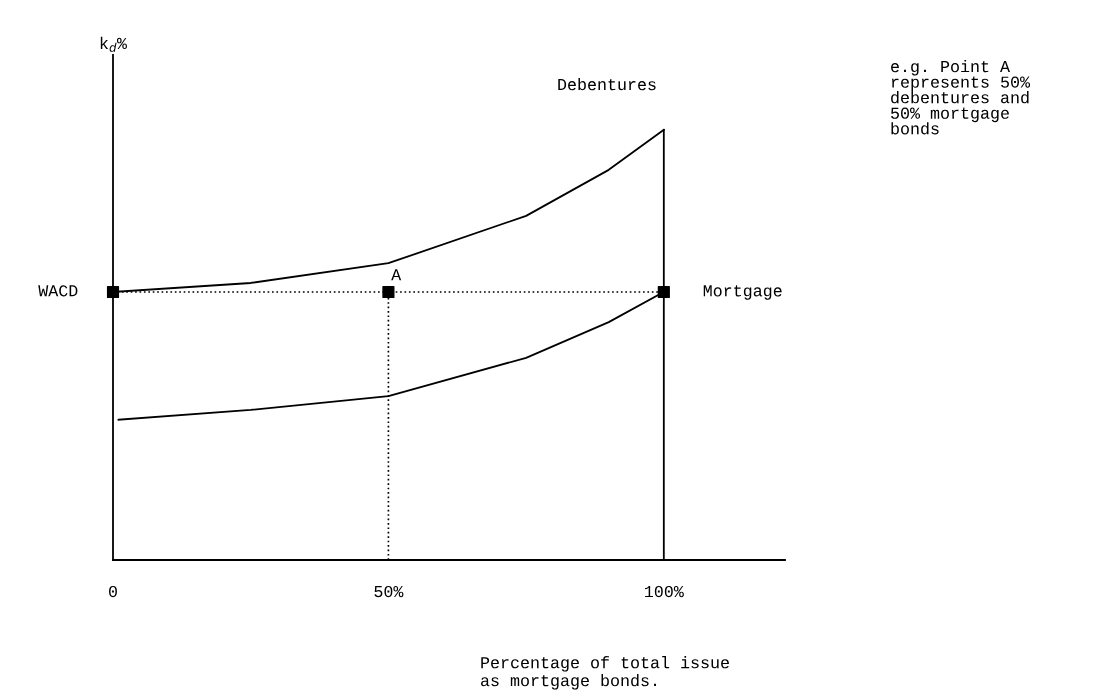 Image resolution: width=1105 pixels, height=700 pixels. I want to click on text: e.g. Point A represents 50% debentures and 50% mortgage bonds, so click(961, 97).